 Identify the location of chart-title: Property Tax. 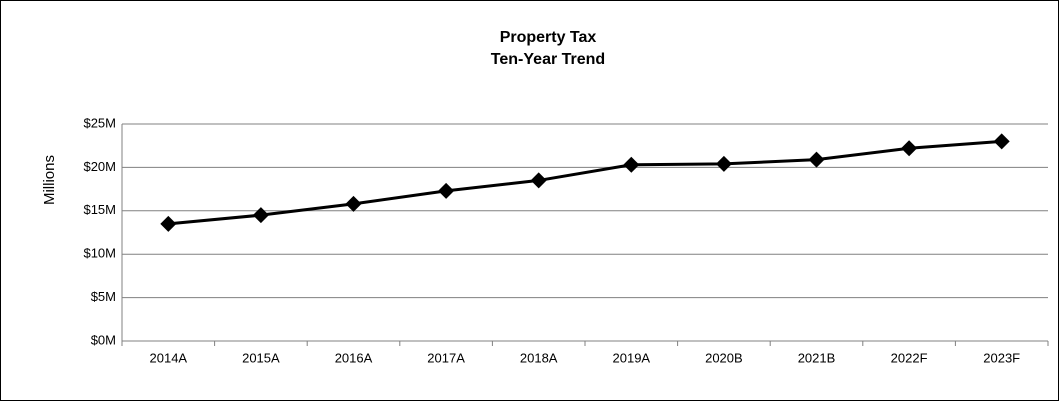
(548, 37).